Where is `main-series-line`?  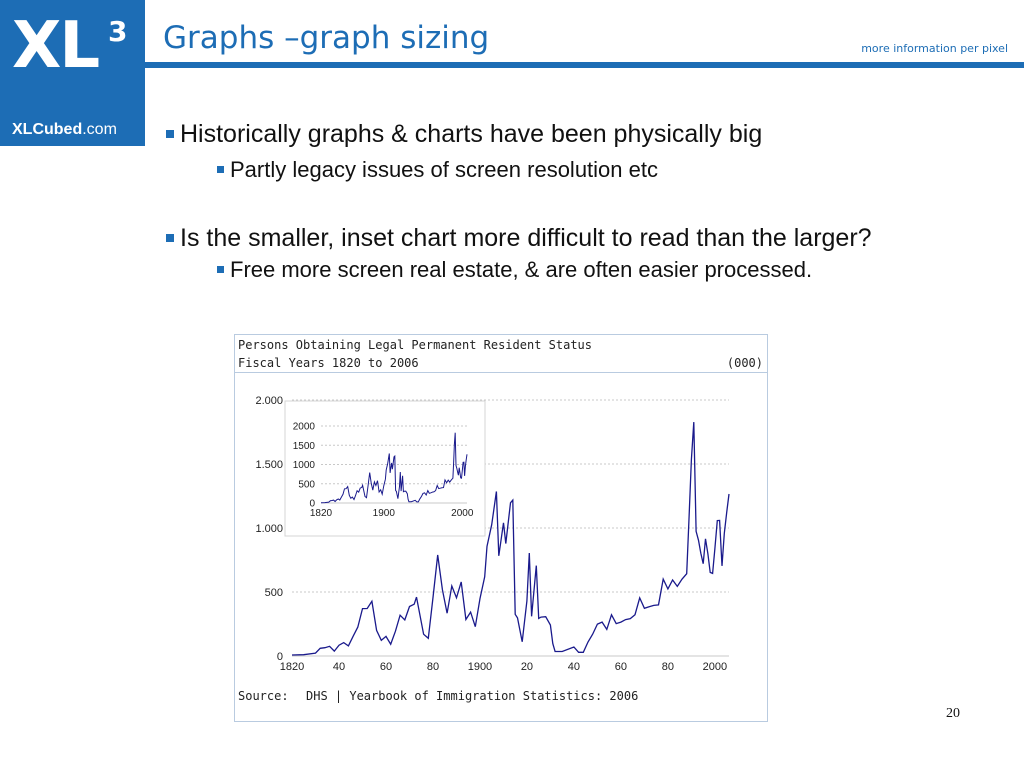
main-series-line is located at coordinates (510, 539).